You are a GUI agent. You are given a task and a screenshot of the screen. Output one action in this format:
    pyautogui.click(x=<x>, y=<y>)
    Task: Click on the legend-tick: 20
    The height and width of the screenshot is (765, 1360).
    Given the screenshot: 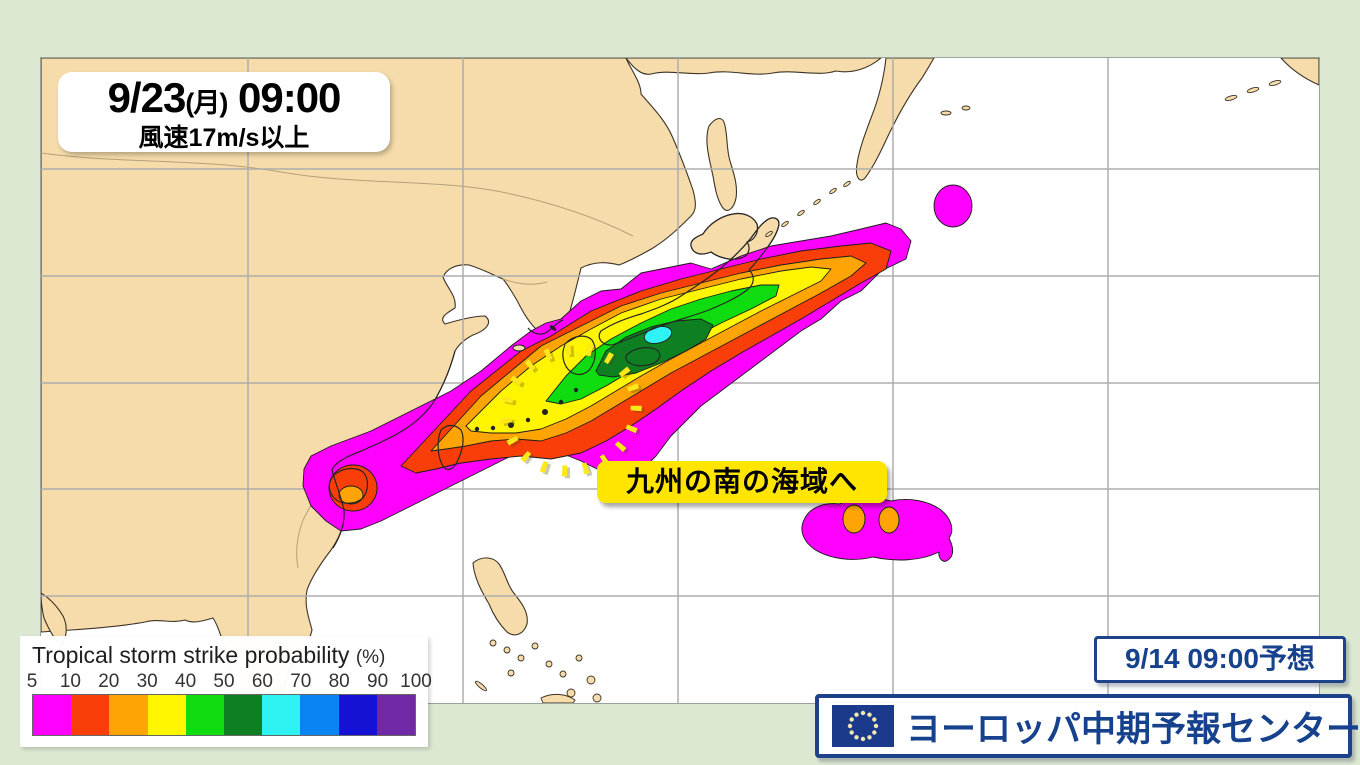 What is the action you would take?
    pyautogui.click(x=109, y=681)
    